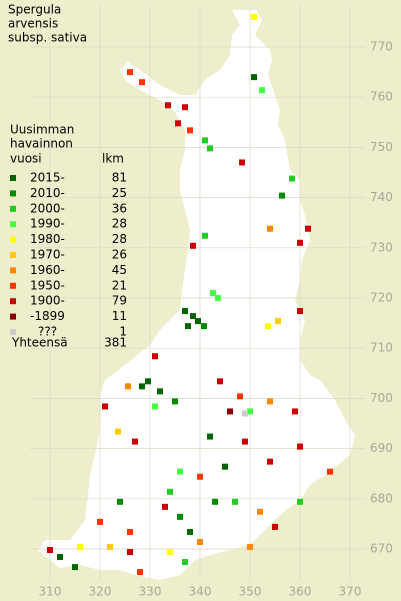 The width and height of the screenshot is (401, 601). Describe the element at coordinates (50, 592) in the screenshot. I see `x-tick-label: 310` at that location.